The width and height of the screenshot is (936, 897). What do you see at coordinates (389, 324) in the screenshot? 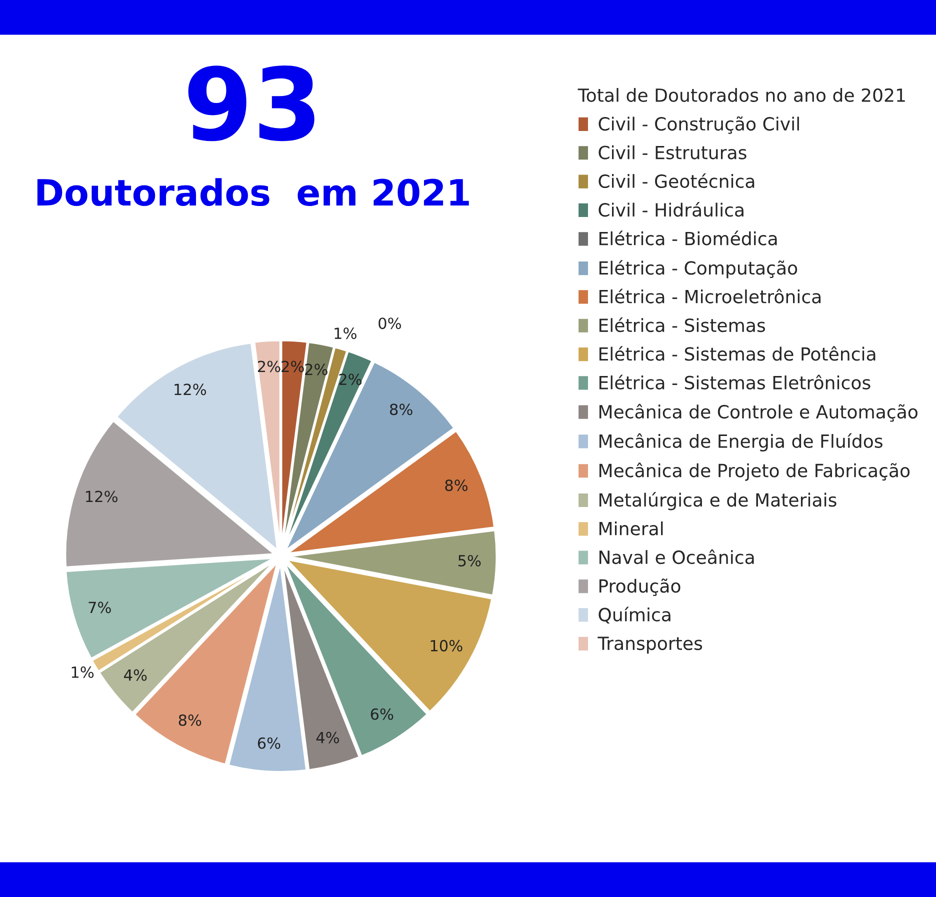
I see `text: 0%` at bounding box center [389, 324].